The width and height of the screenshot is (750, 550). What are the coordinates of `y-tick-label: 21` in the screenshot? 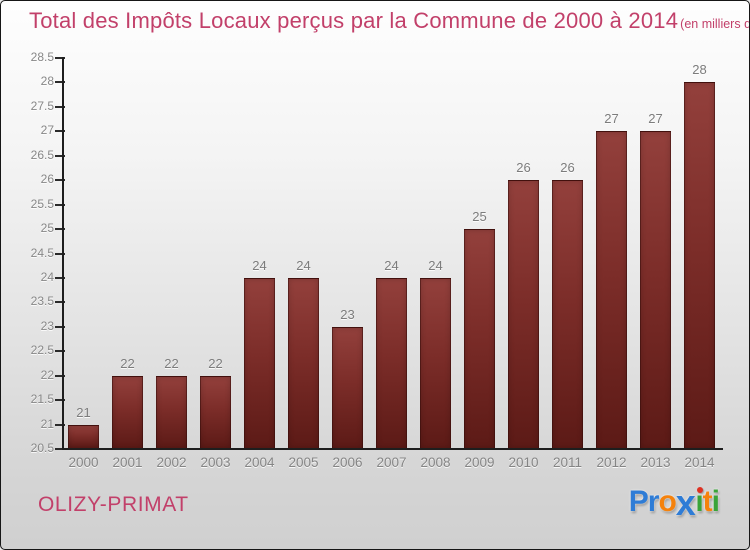 It's located at (47, 423).